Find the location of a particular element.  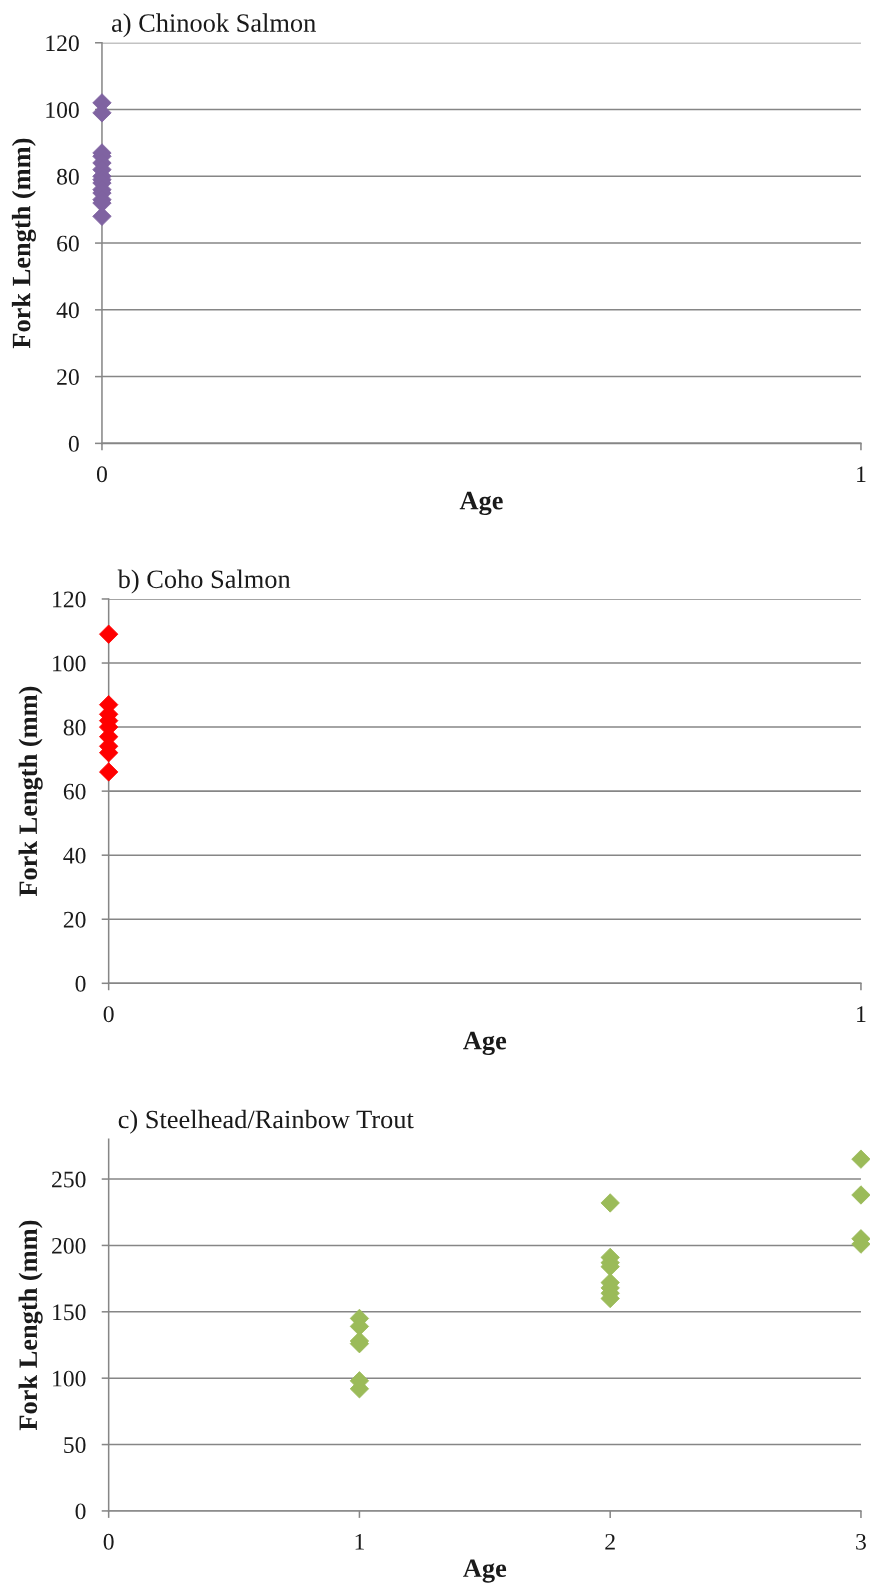

point is located at coordinates (860, 1159).